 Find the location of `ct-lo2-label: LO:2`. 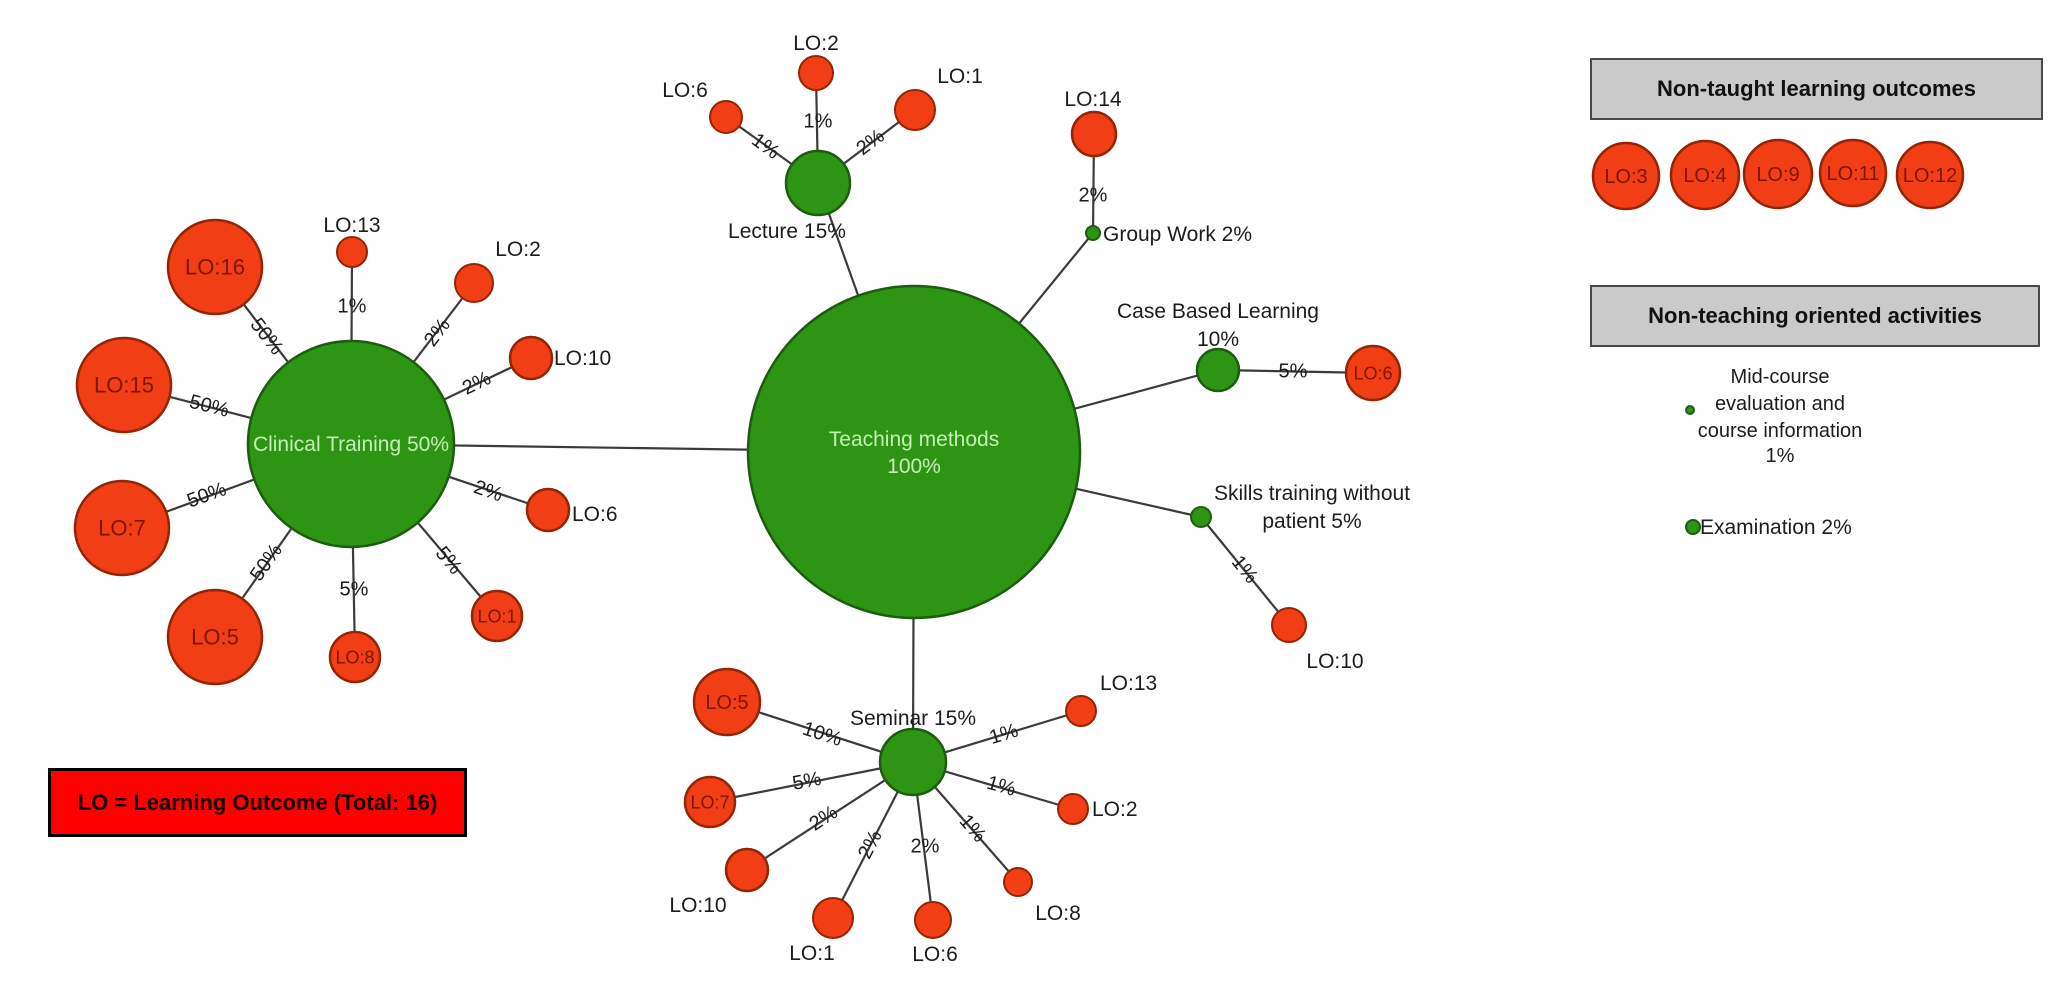

ct-lo2-label: LO:2 is located at coordinates (518, 249).